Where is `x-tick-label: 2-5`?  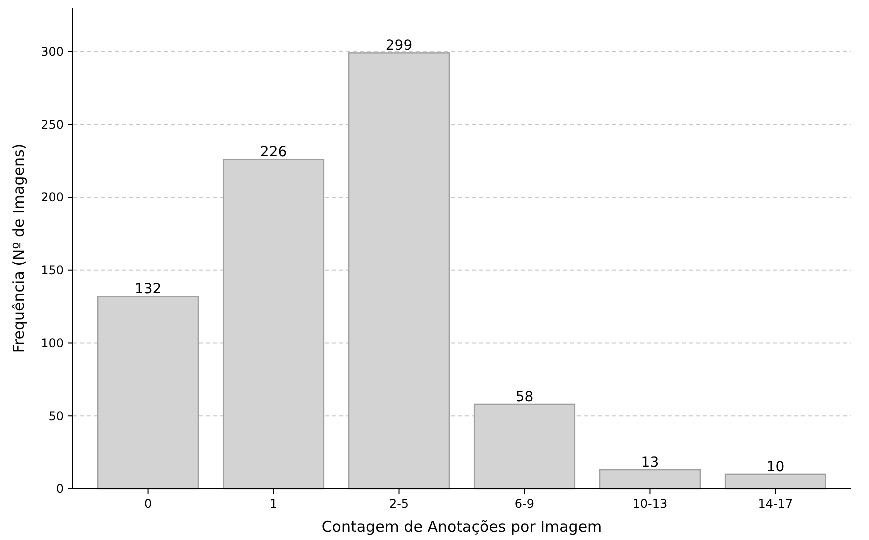 x-tick-label: 2-5 is located at coordinates (399, 504).